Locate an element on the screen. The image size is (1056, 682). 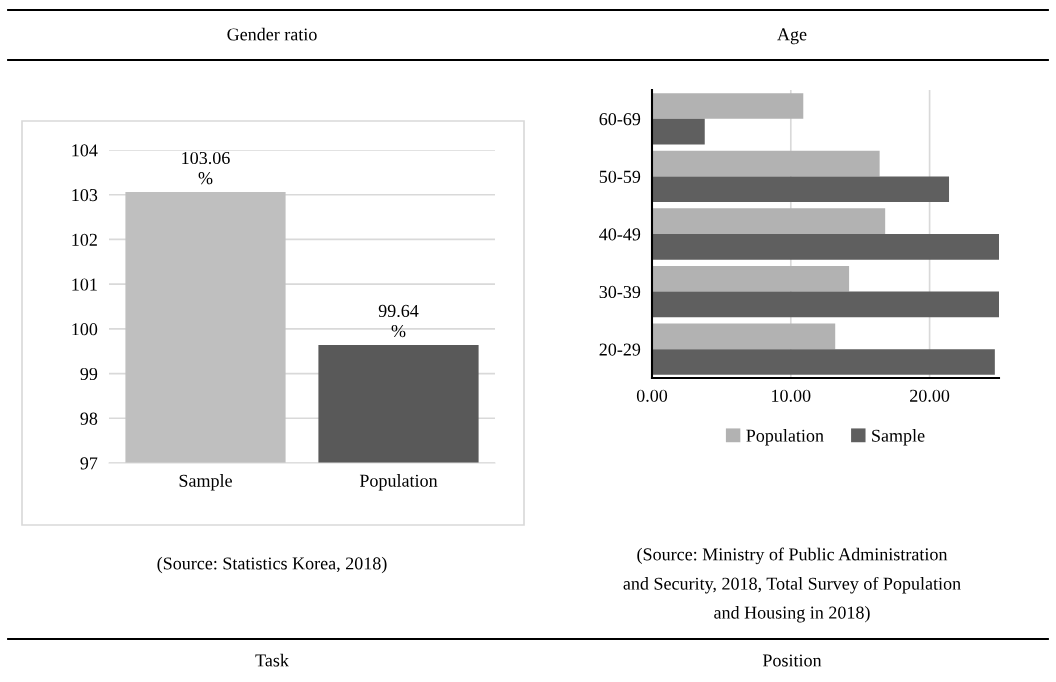
text: (Source: Ministry of Public Administration and Security, 2018, Total Survey of Population and Housing in 2018) is located at coordinates (792, 585).